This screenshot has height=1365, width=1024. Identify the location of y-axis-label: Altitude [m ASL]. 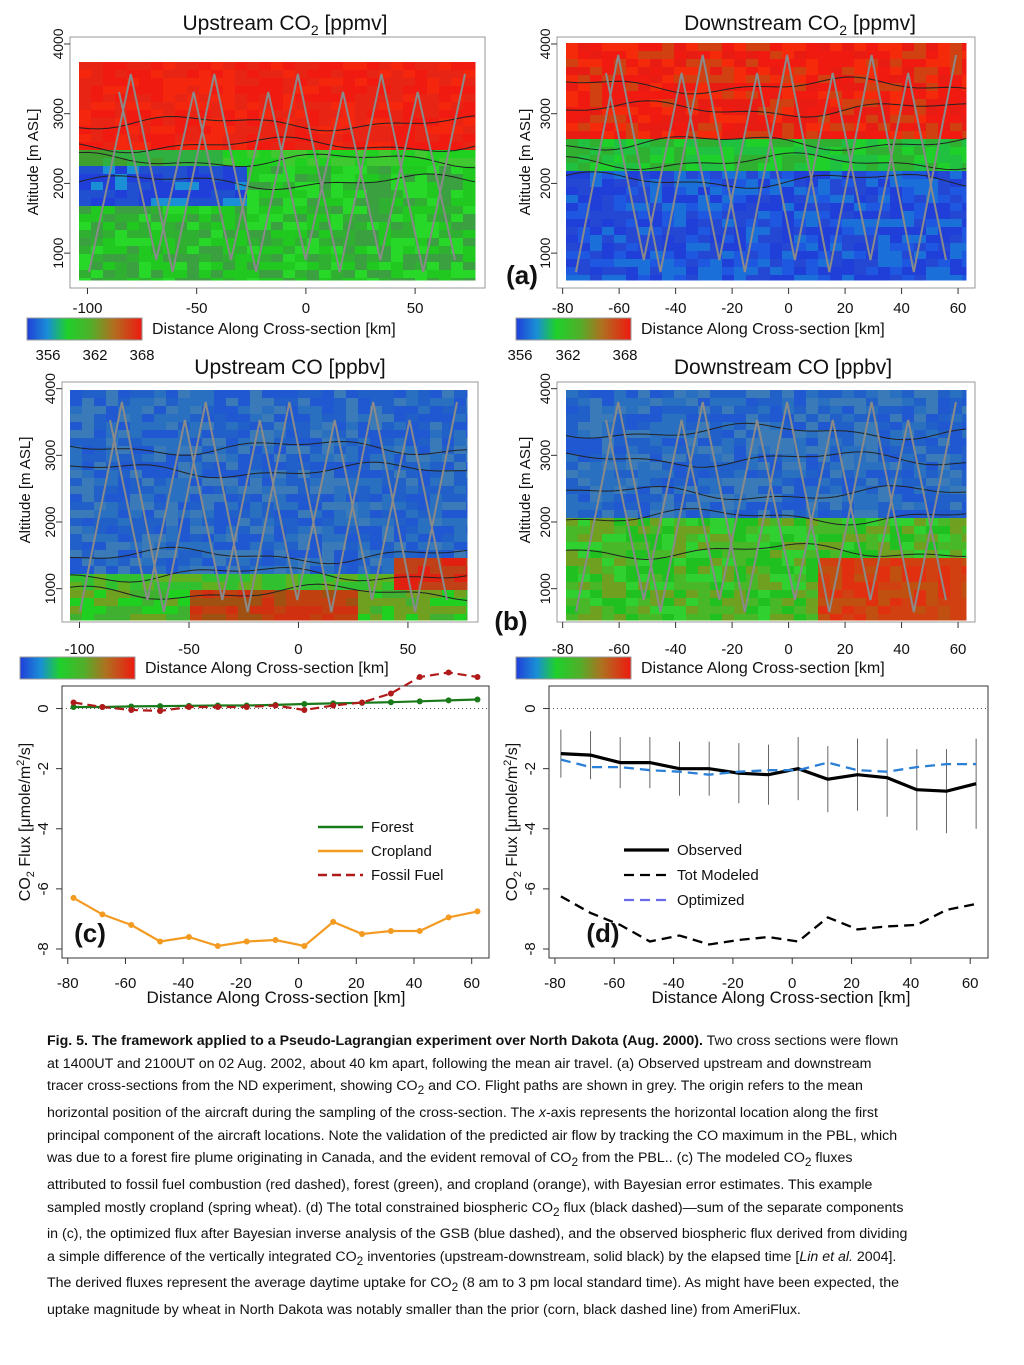
(33, 162).